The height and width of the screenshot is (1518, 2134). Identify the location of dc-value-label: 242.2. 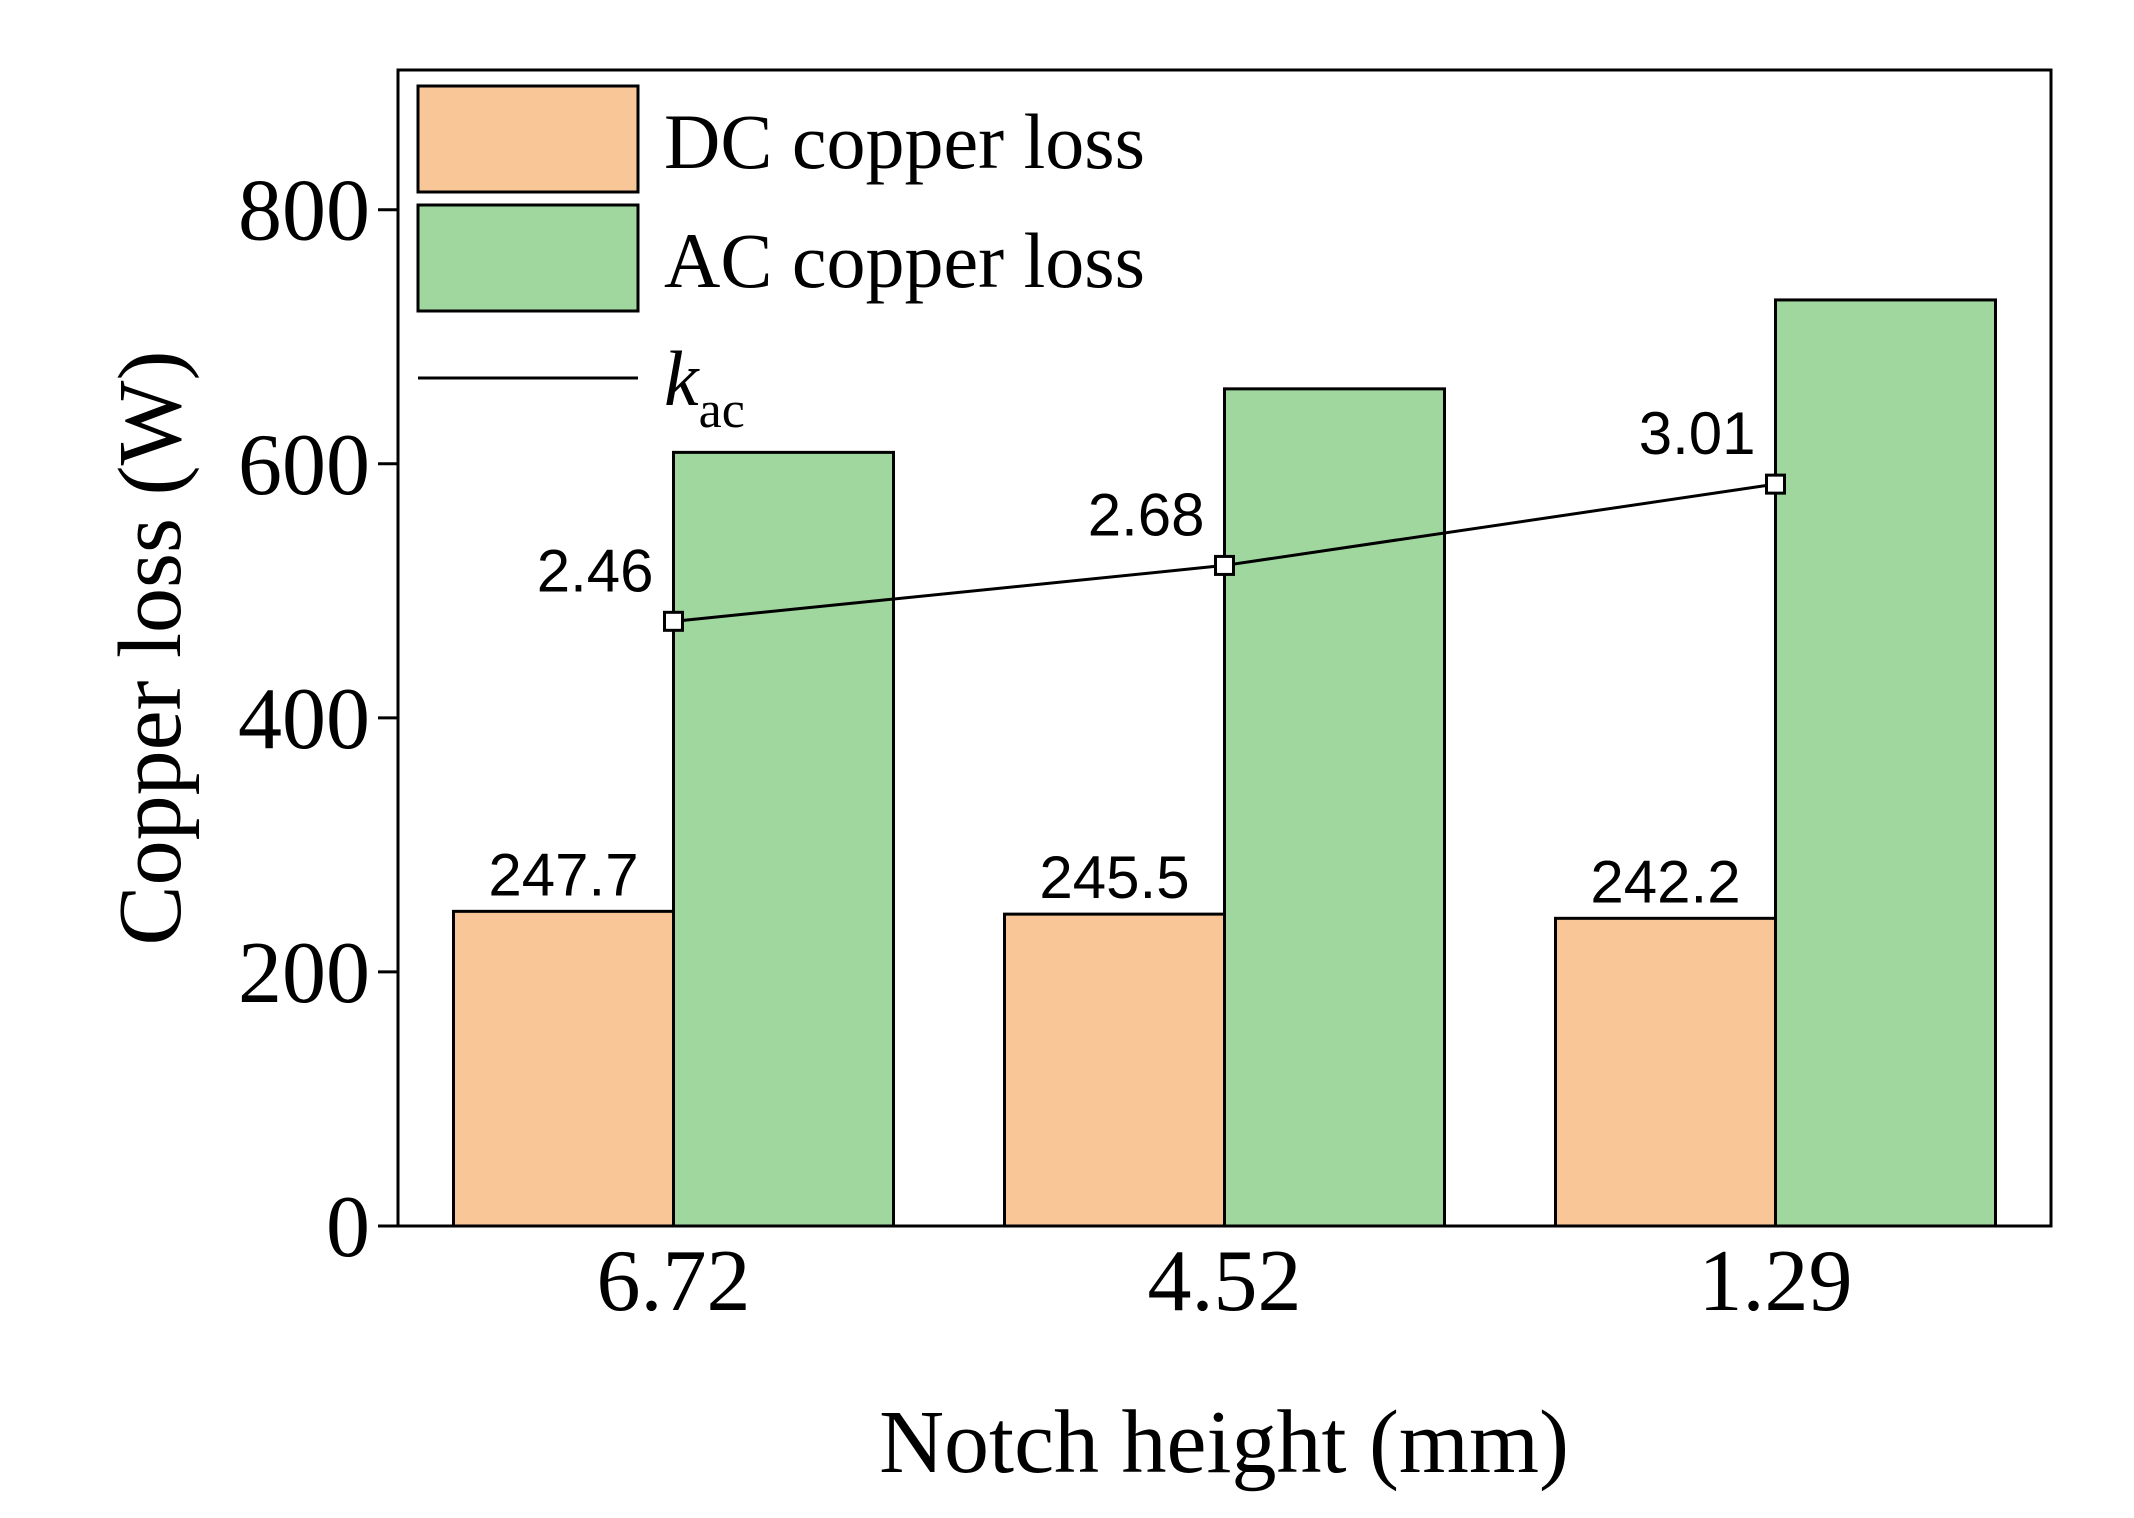
(1665, 881).